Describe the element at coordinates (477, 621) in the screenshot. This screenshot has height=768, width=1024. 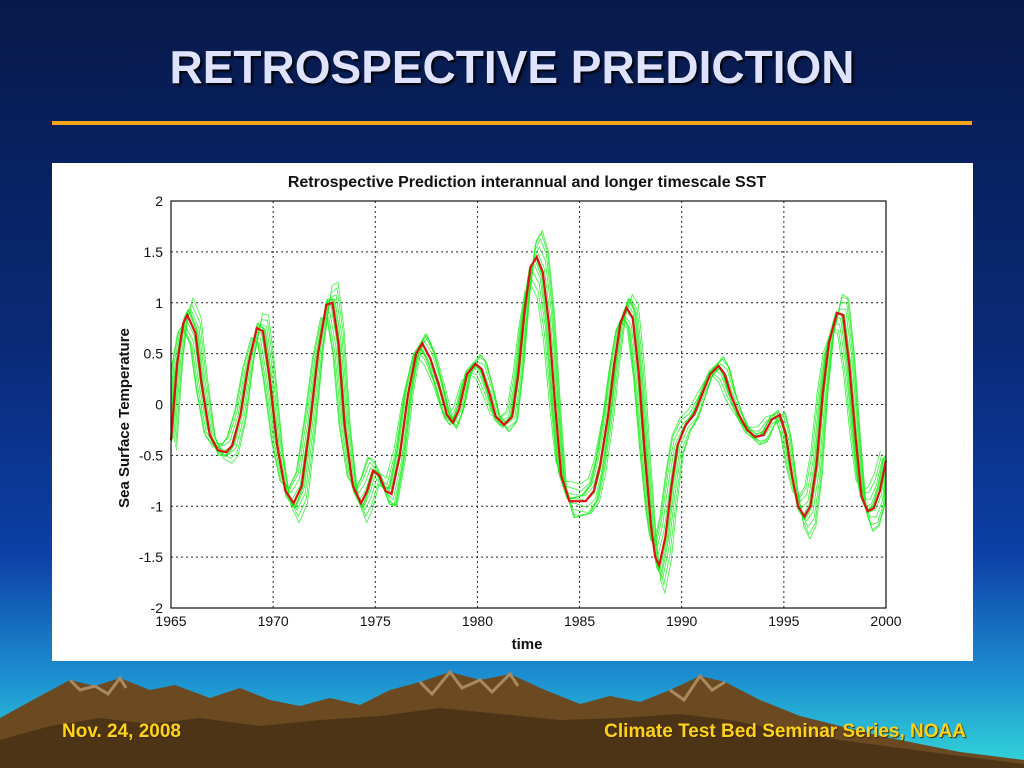
I see `x-tick-label: 1980` at that location.